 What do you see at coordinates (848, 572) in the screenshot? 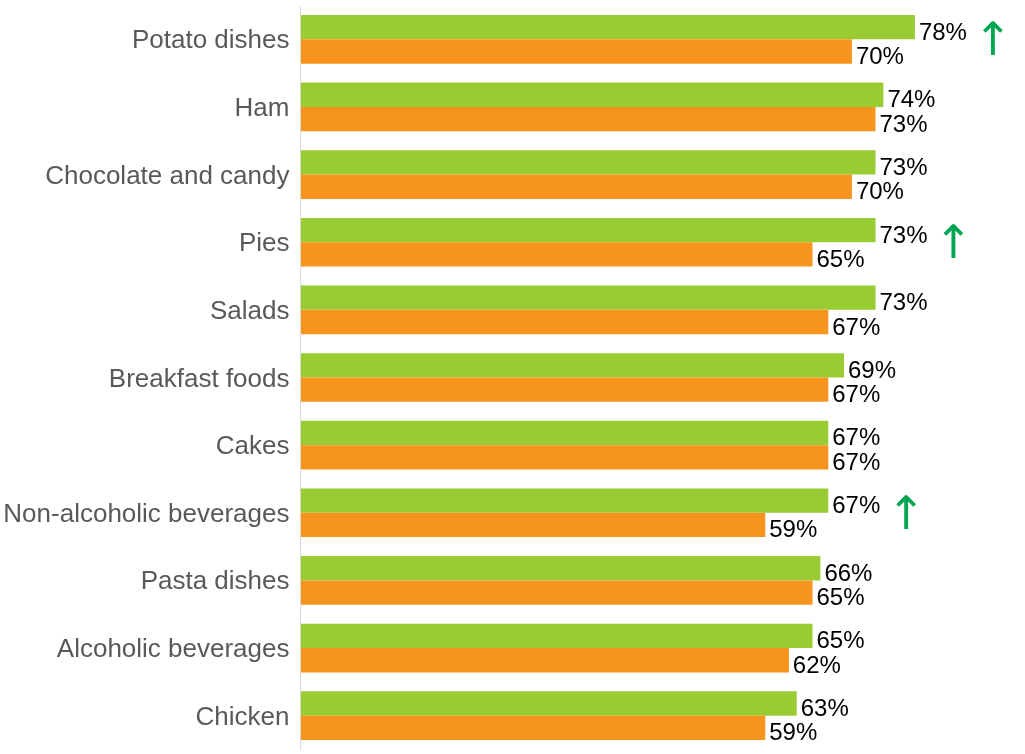
I see `data-label: 66%` at bounding box center [848, 572].